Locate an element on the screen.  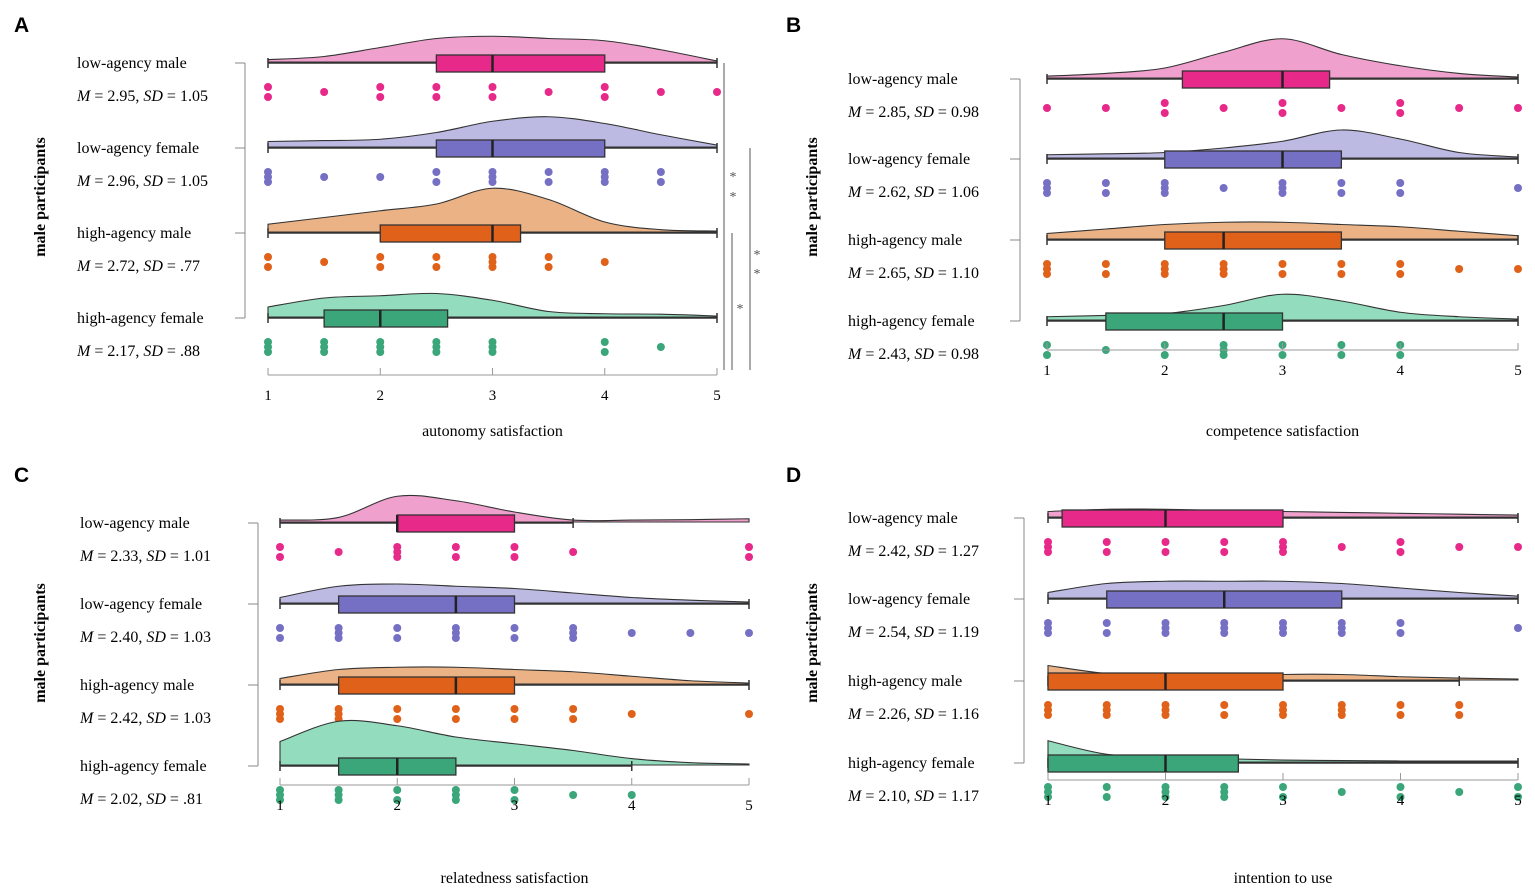
group-label: high-agency male is located at coordinates (137, 685).